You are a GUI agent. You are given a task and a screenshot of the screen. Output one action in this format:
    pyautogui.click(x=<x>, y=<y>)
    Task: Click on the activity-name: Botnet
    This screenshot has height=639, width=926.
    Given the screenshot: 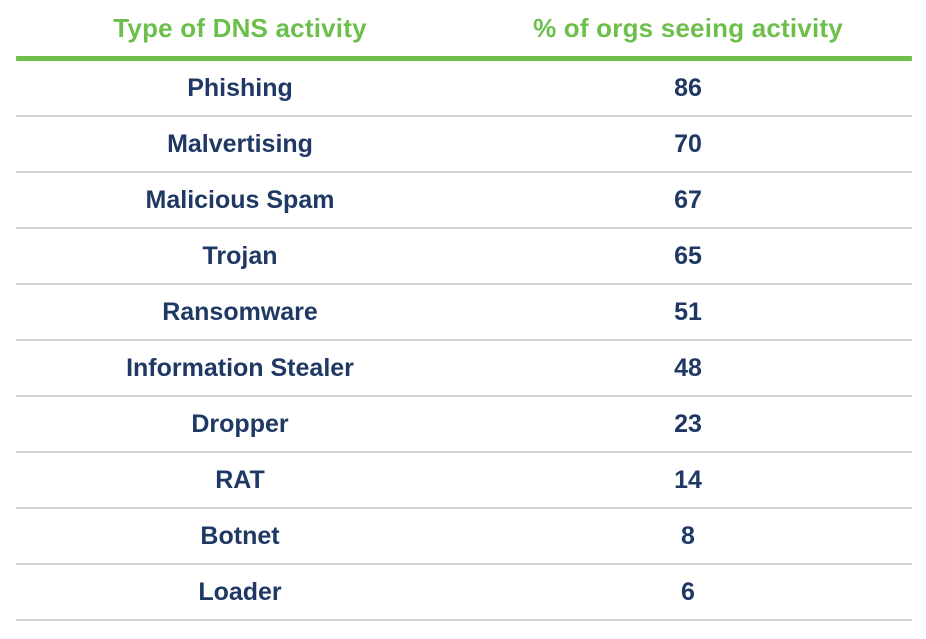 What is the action you would take?
    pyautogui.click(x=240, y=535)
    